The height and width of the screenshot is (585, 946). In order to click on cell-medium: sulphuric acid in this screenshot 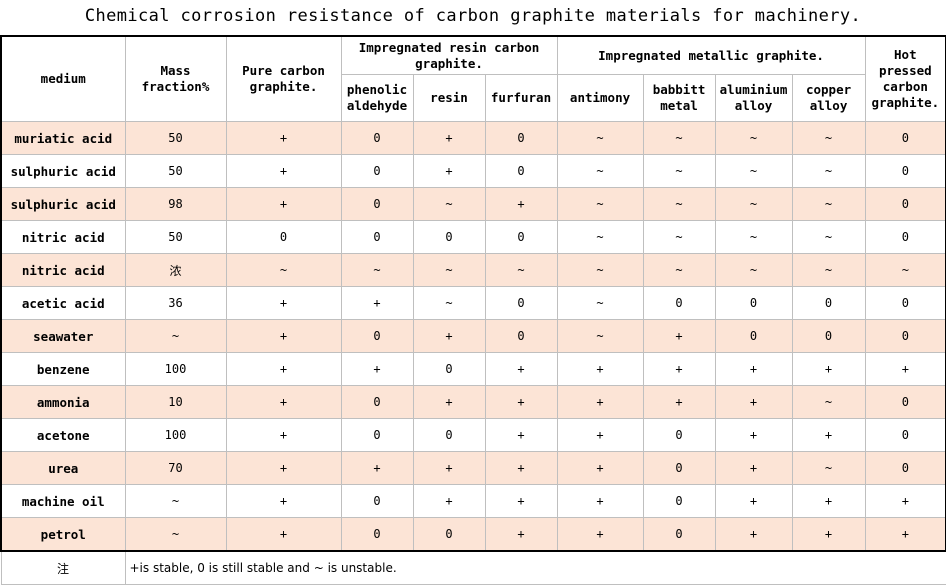, I will do `click(63, 171)`.